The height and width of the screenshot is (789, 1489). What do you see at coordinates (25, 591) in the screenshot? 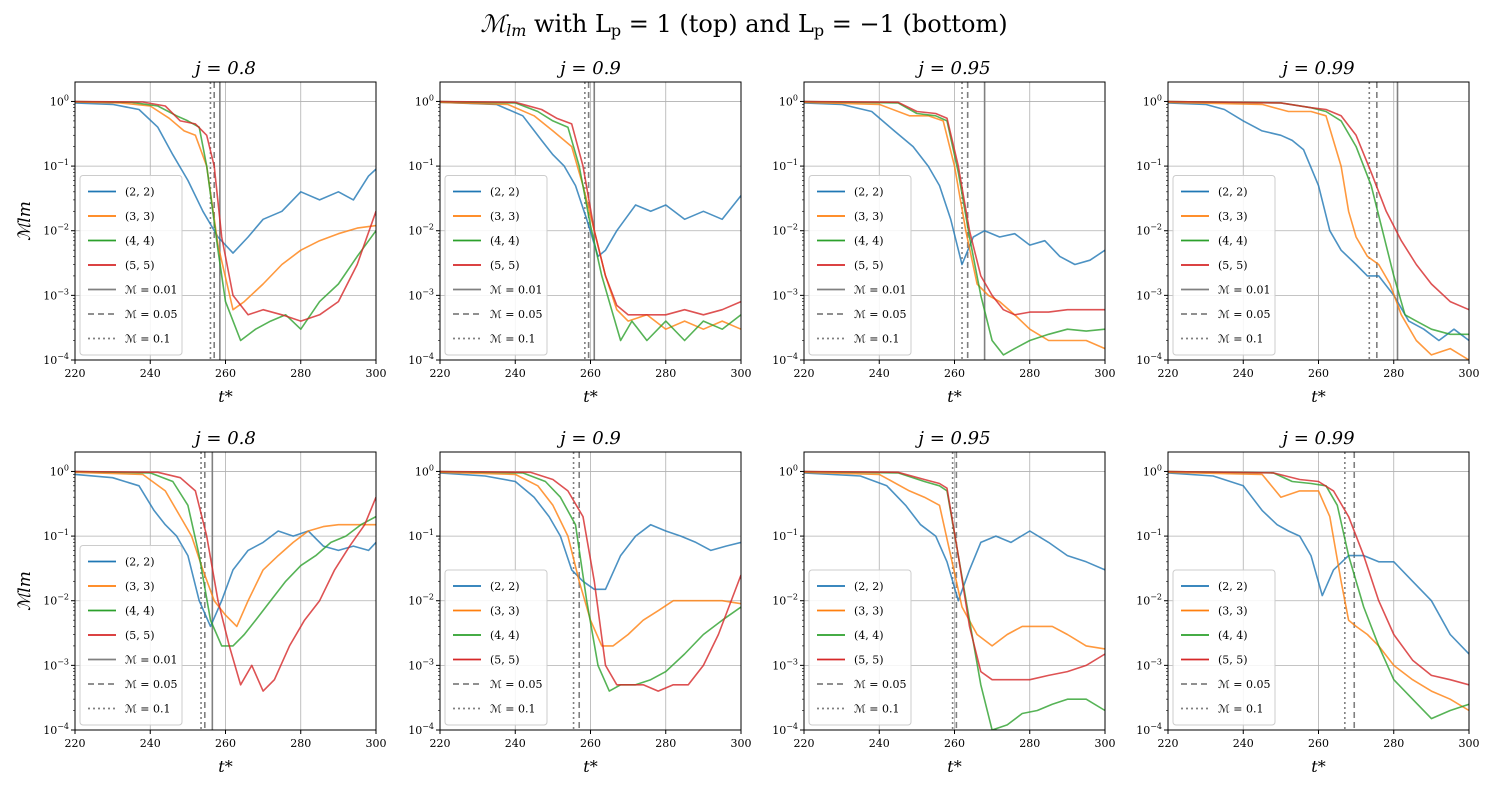
I see `y-axis-label: ℳlm` at bounding box center [25, 591].